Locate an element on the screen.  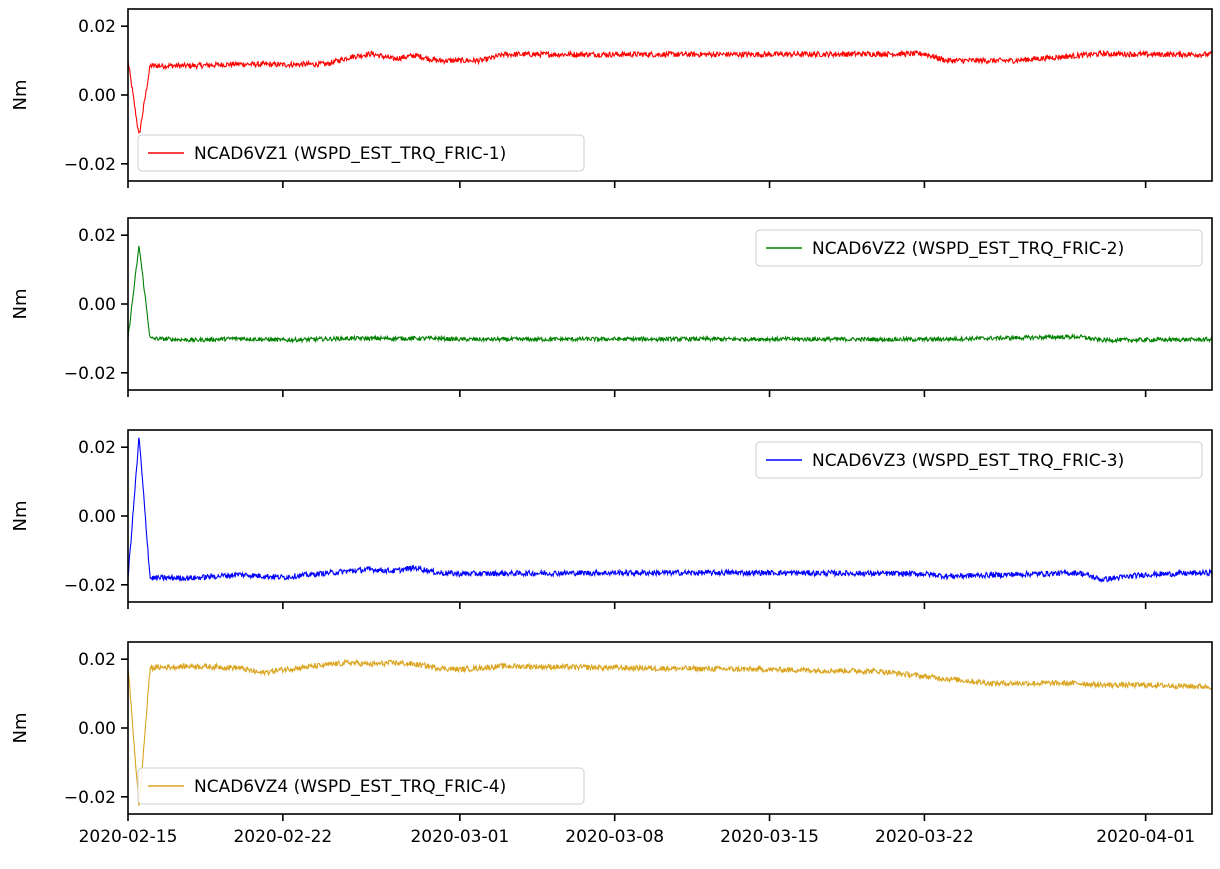
legend: NCAD6VZ2 (WSPD_EST_TRQ_FRIC-2) is located at coordinates (979, 248).